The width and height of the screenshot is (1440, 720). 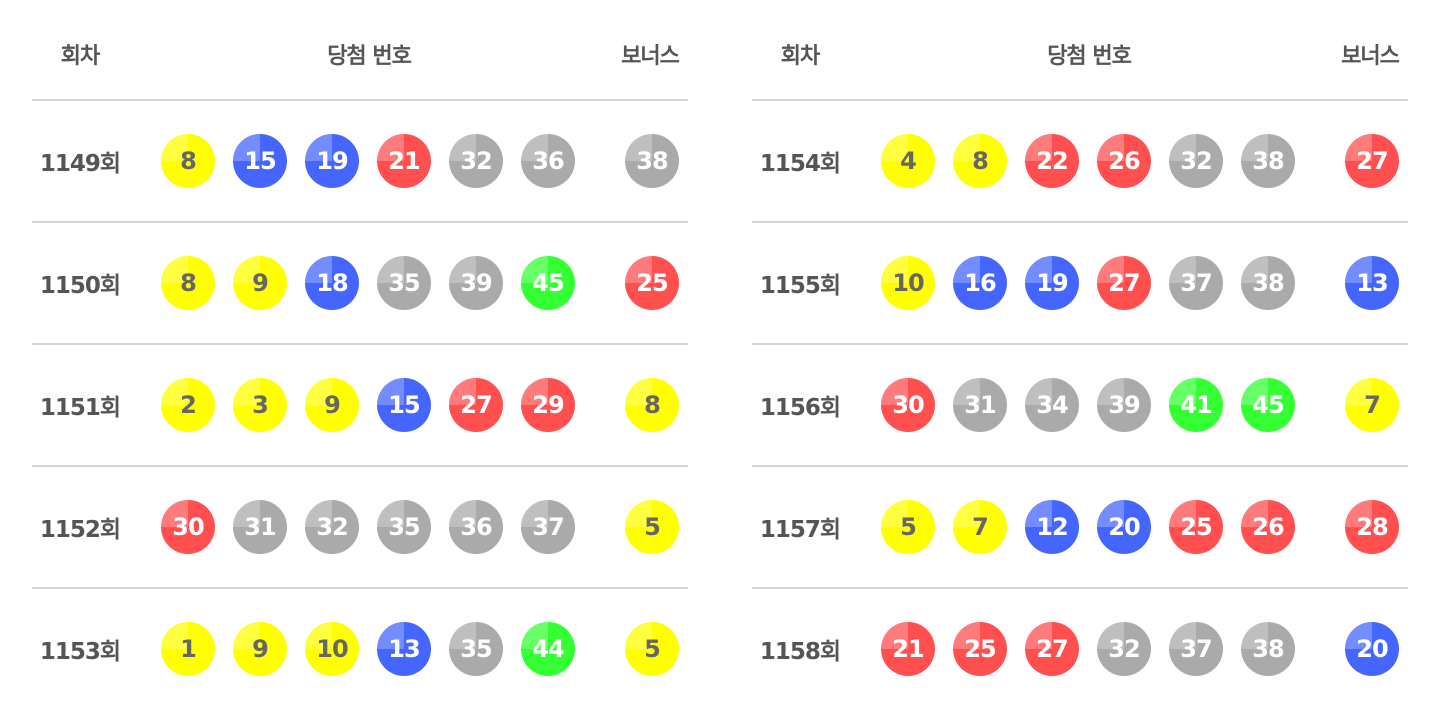 I want to click on number-ball: 4, so click(x=908, y=161).